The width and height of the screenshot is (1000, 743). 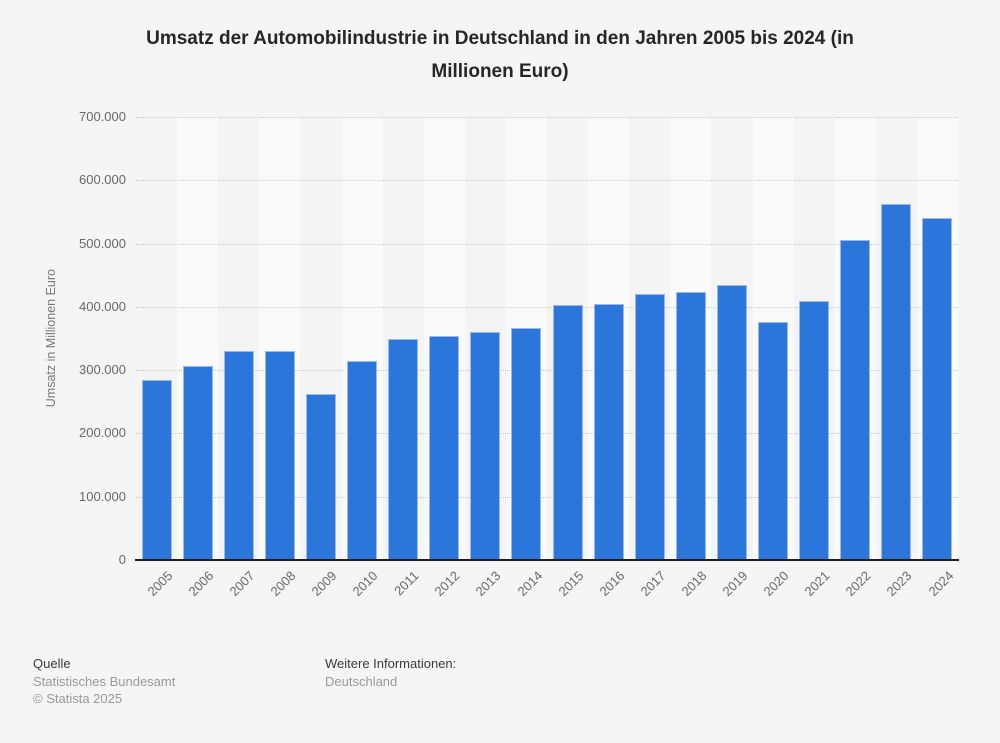 What do you see at coordinates (102, 180) in the screenshot?
I see `y-tick-label: 600.000` at bounding box center [102, 180].